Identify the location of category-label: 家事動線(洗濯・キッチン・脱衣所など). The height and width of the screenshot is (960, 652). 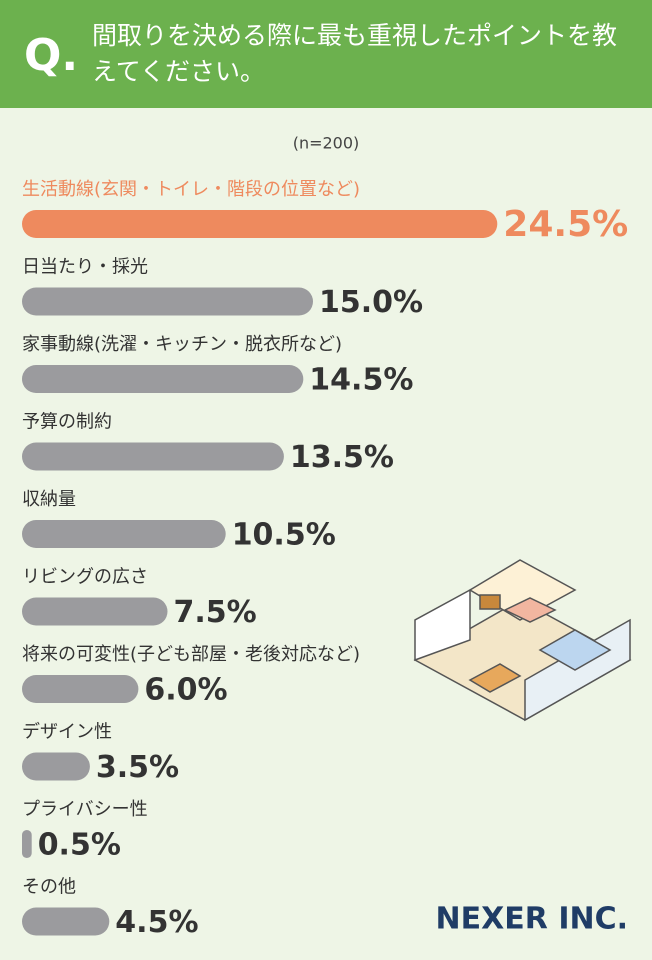
(182, 344).